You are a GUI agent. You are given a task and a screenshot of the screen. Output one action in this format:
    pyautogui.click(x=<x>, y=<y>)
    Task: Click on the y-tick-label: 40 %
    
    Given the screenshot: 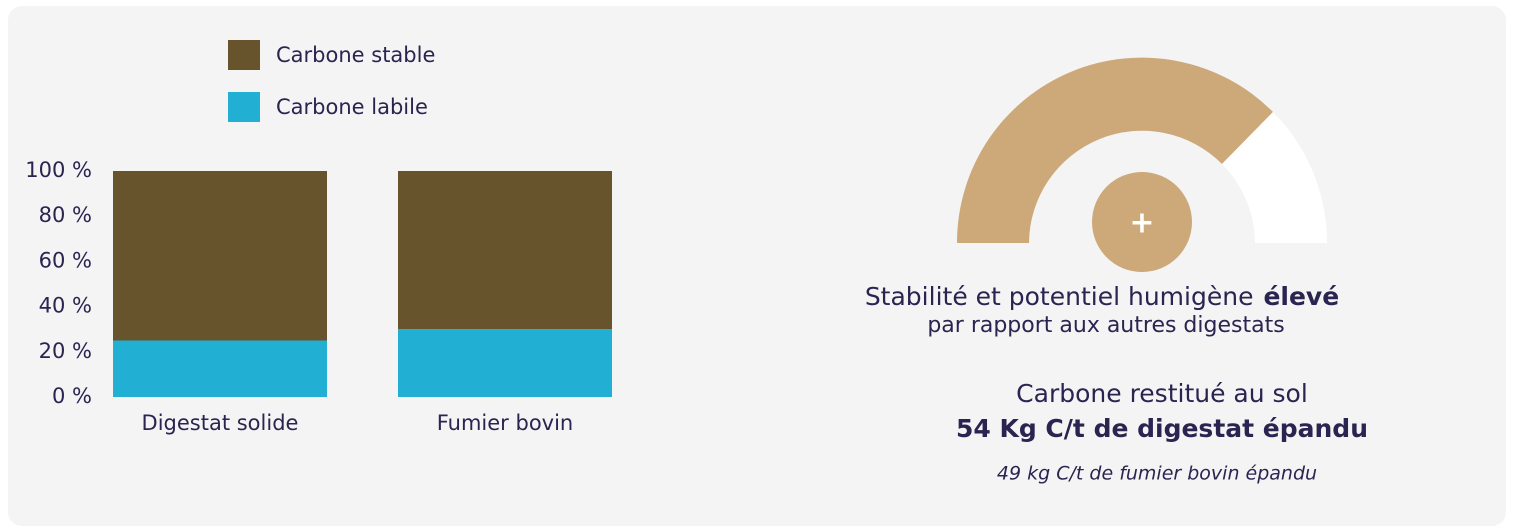 What is the action you would take?
    pyautogui.click(x=65, y=306)
    